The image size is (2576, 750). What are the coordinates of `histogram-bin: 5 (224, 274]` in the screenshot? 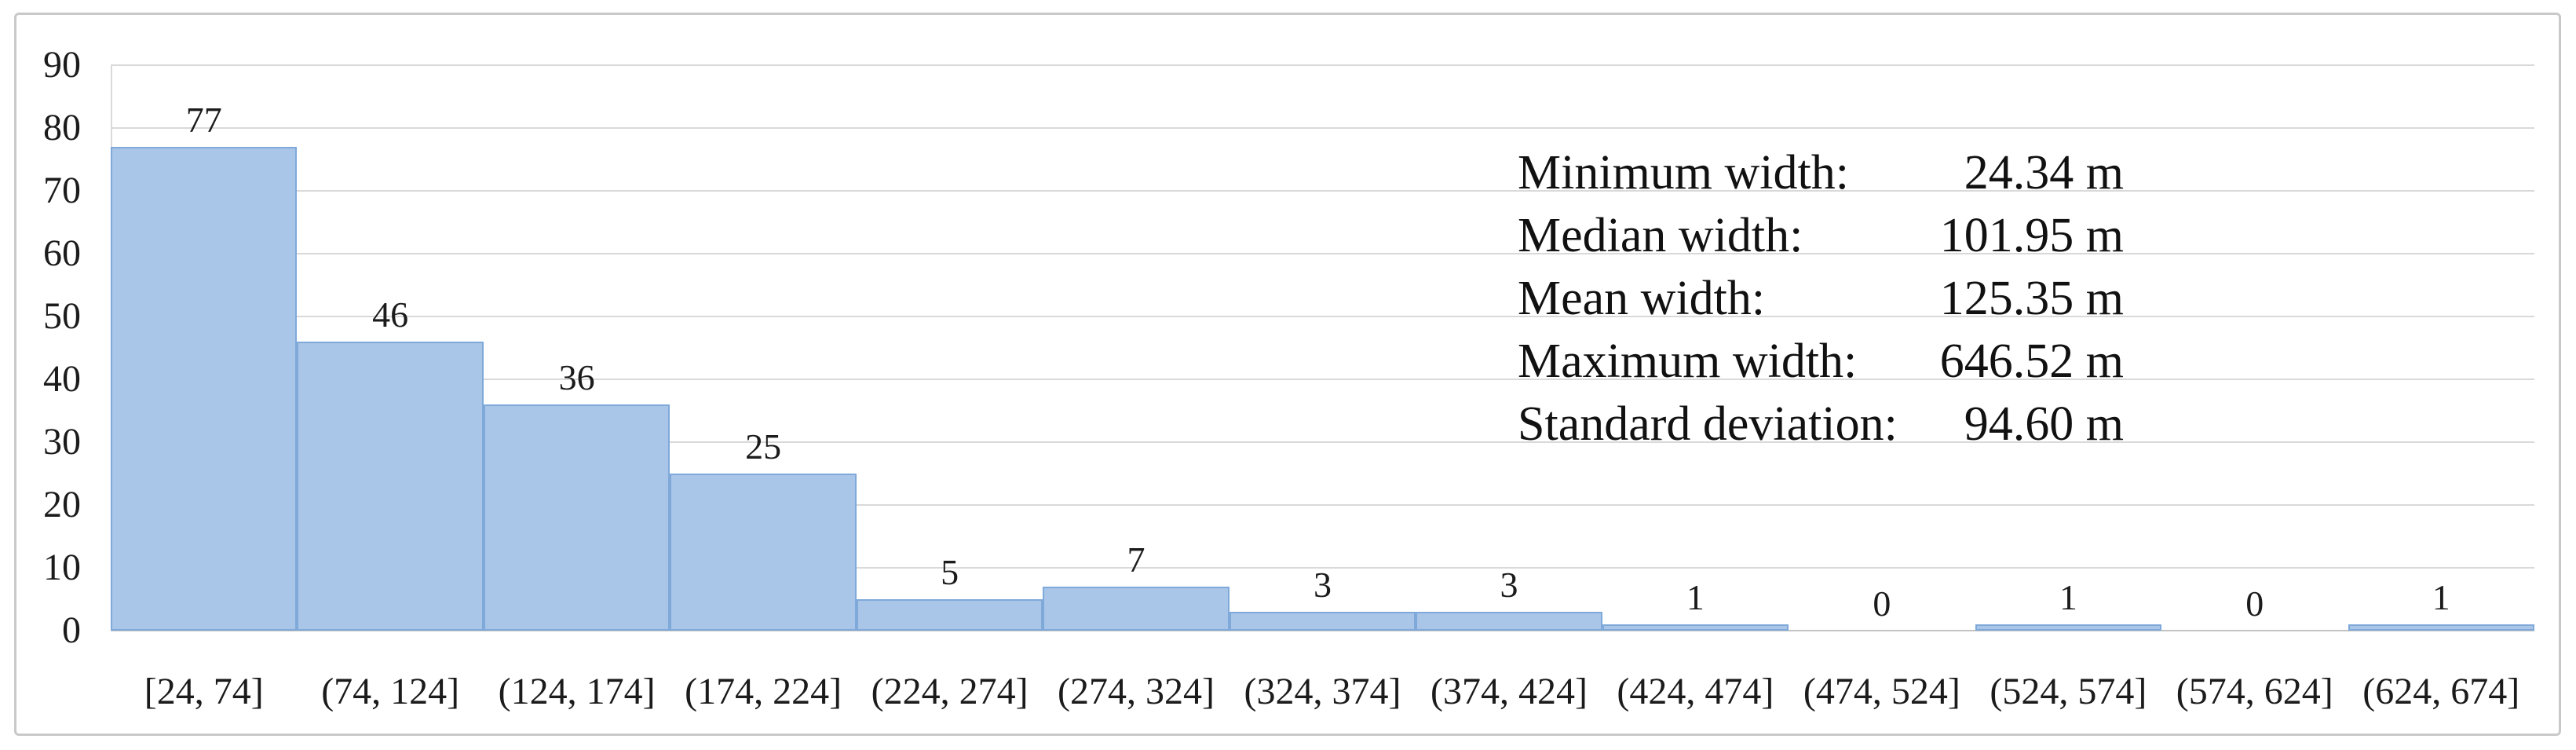 It's located at (950, 389).